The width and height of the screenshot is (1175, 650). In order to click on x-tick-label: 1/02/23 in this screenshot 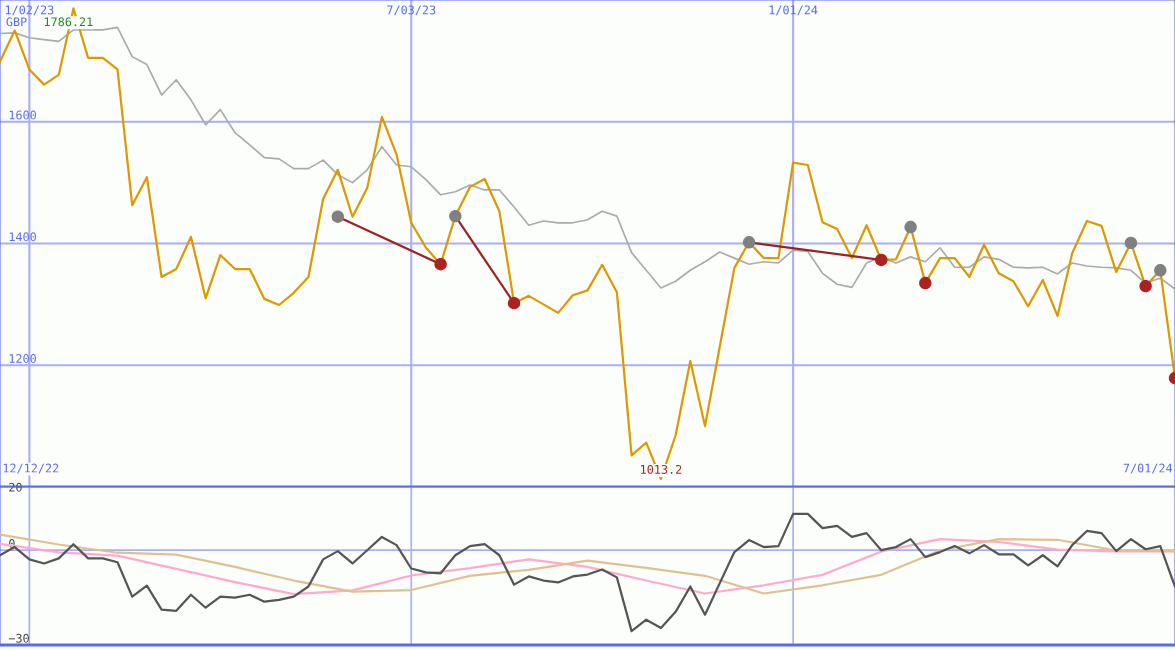, I will do `click(29, 10)`.